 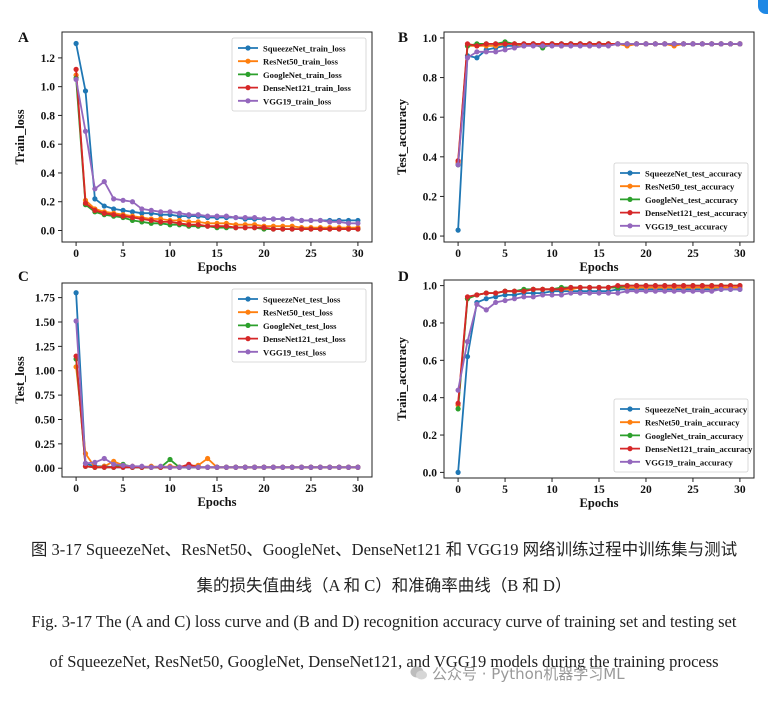 What do you see at coordinates (23, 38) in the screenshot?
I see `panel-label: A` at bounding box center [23, 38].